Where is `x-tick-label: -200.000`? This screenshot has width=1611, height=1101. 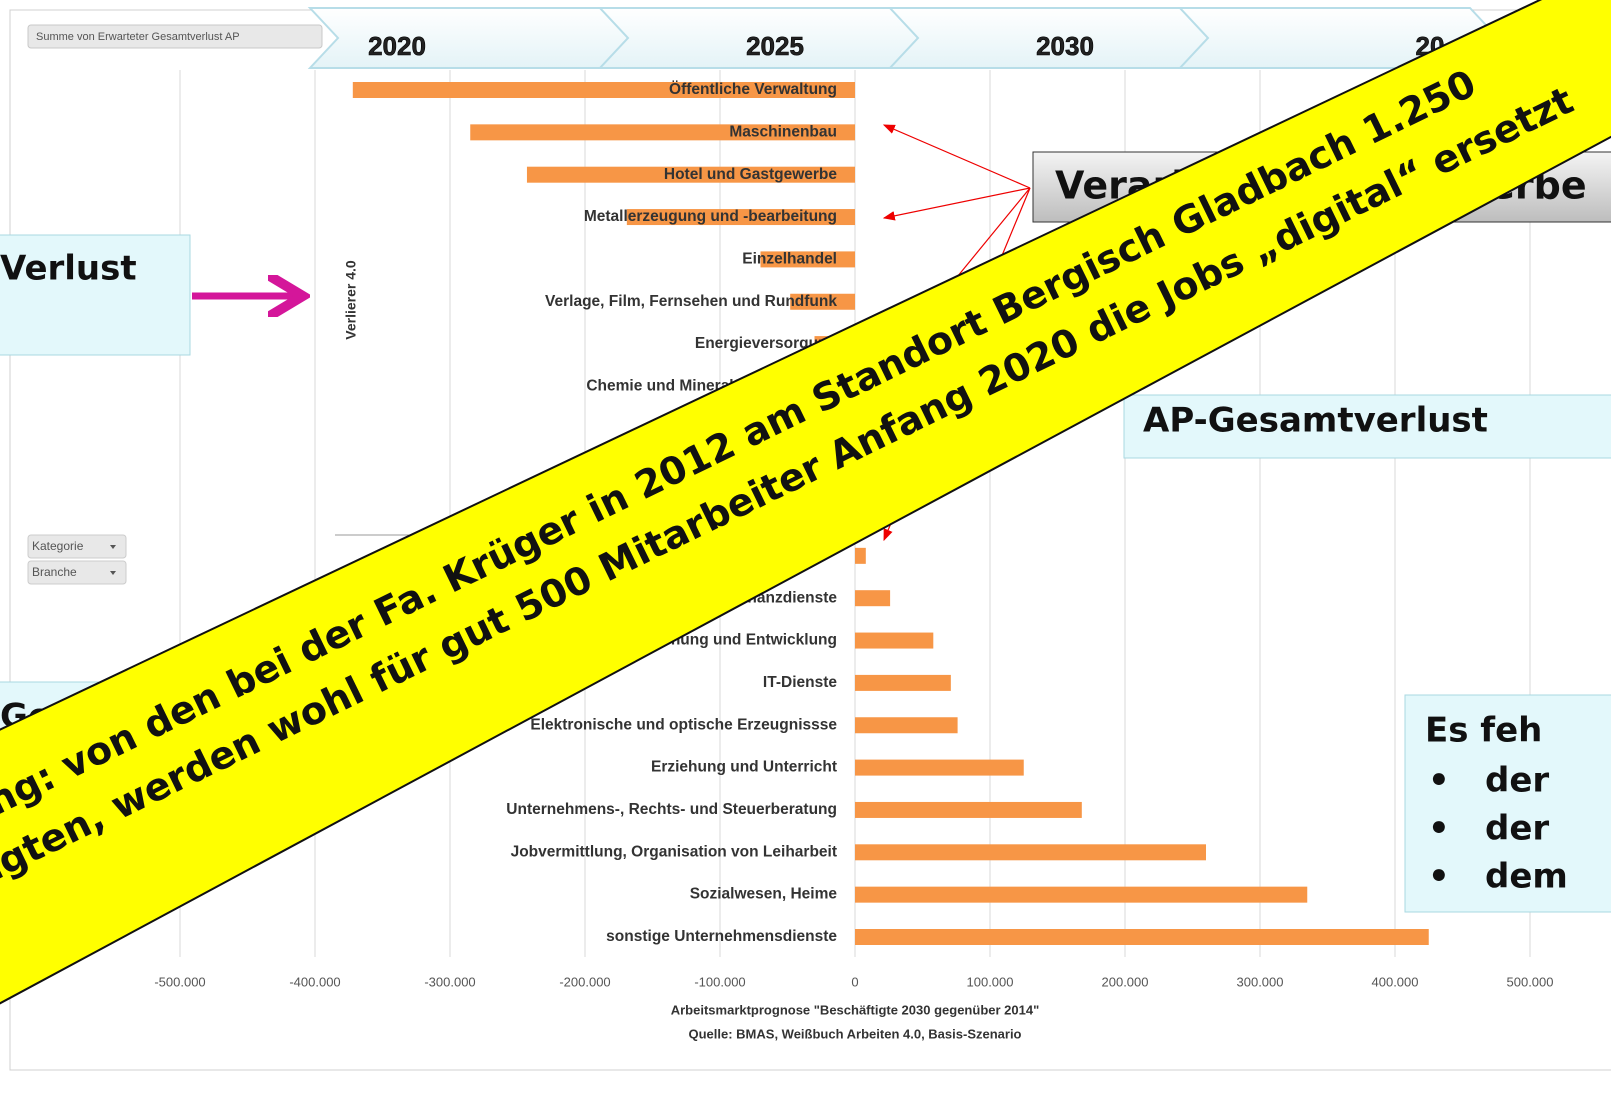
x-tick-label: -200.000 is located at coordinates (584, 981).